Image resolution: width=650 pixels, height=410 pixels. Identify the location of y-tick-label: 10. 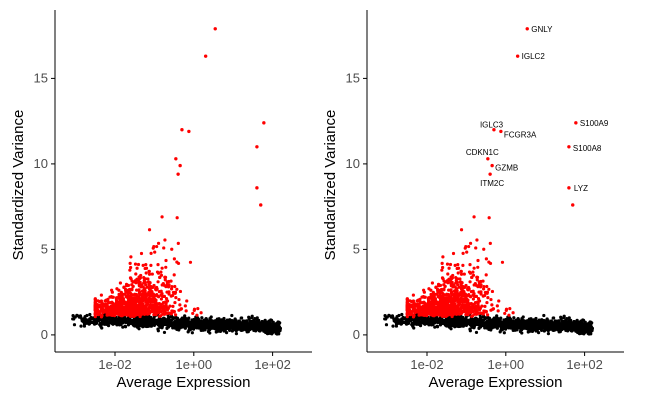
(353, 163).